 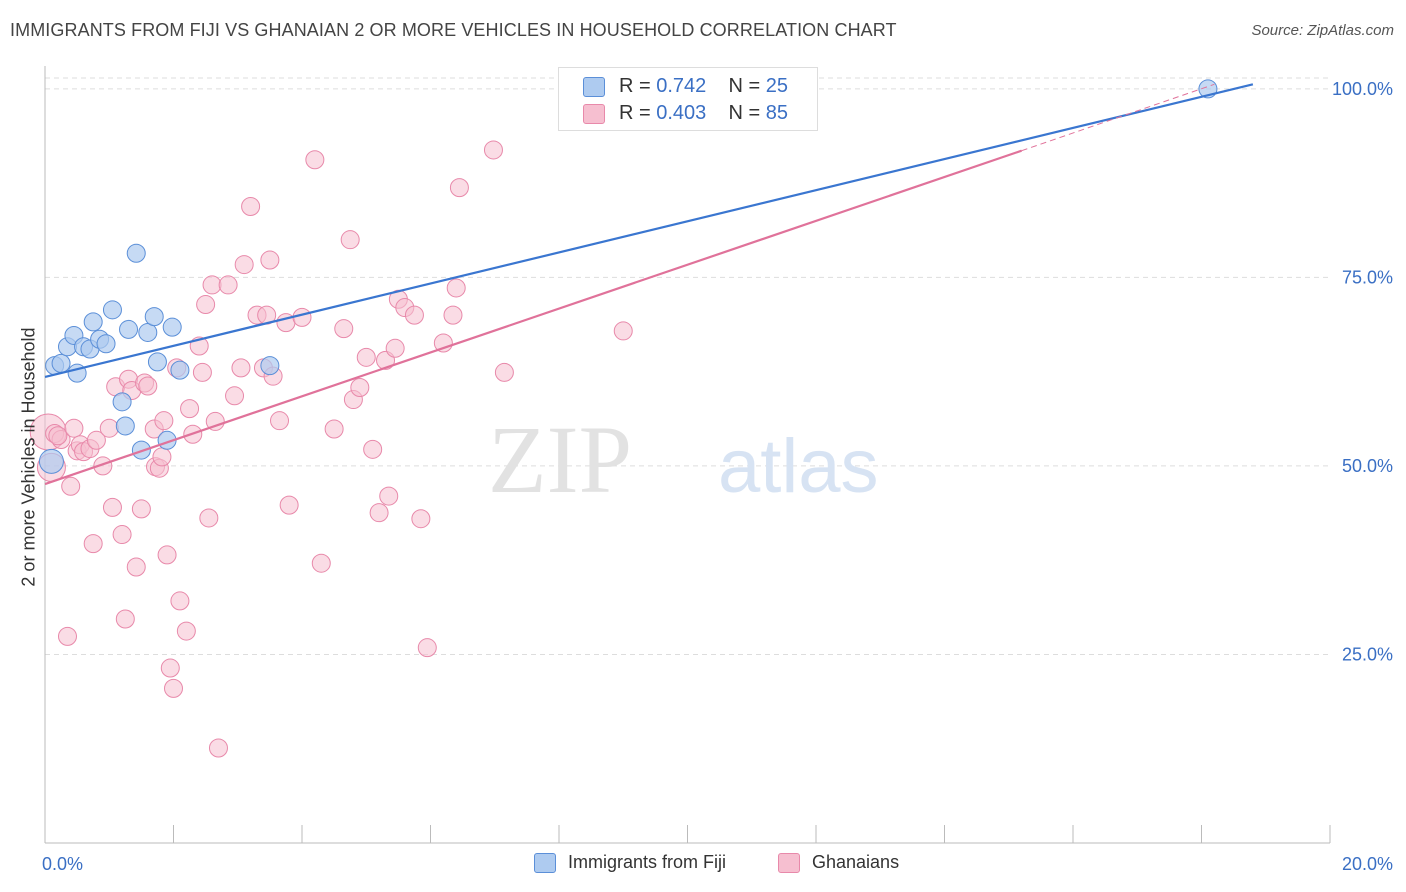 What do you see at coordinates (1367, 864) in the screenshot?
I see `x-tick-label: 20.0%` at bounding box center [1367, 864].